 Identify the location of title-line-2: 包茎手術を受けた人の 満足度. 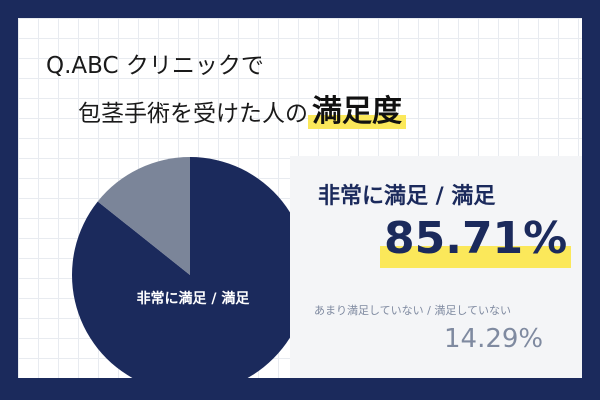
(242, 108).